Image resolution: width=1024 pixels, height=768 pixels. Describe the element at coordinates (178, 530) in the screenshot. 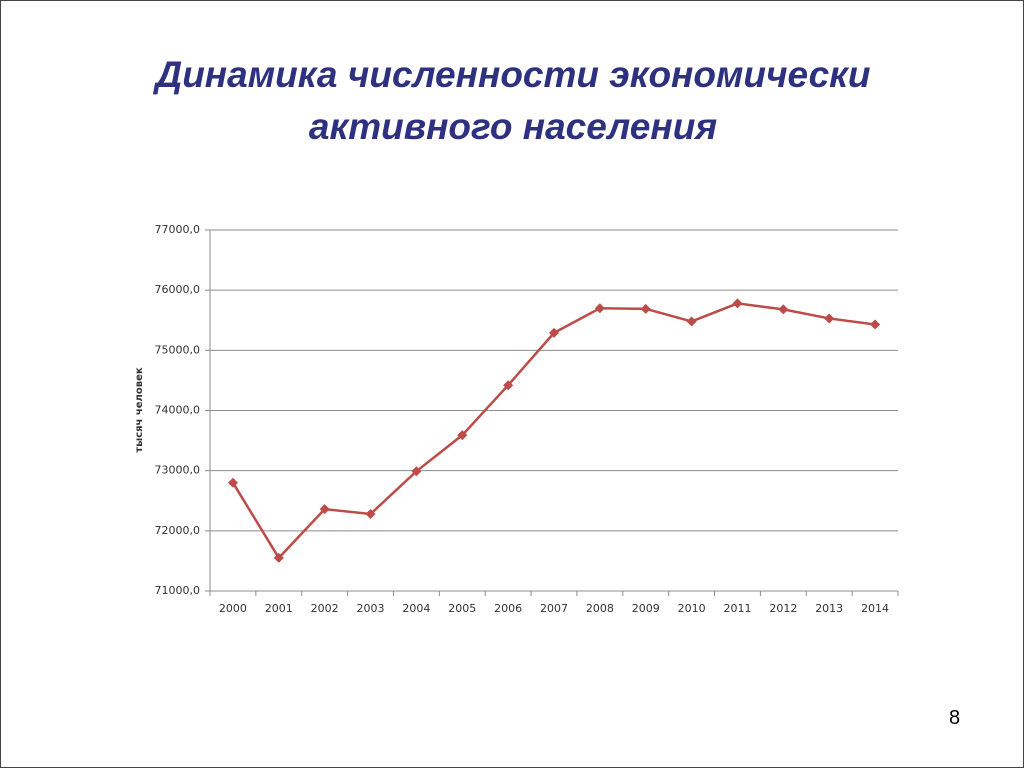

I see `y-tick-label: 72000,0` at that location.